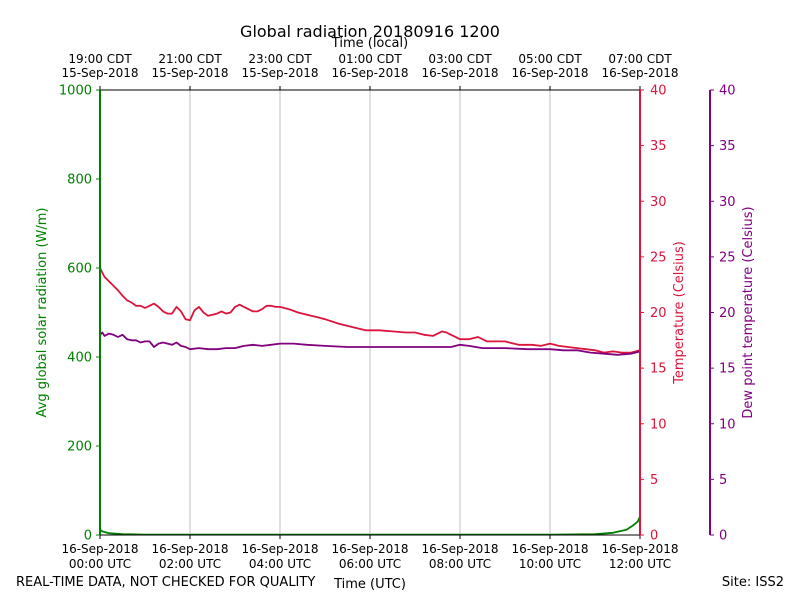 This screenshot has width=800, height=600. What do you see at coordinates (658, 202) in the screenshot?
I see `temperature-tick-label: 30` at bounding box center [658, 202].